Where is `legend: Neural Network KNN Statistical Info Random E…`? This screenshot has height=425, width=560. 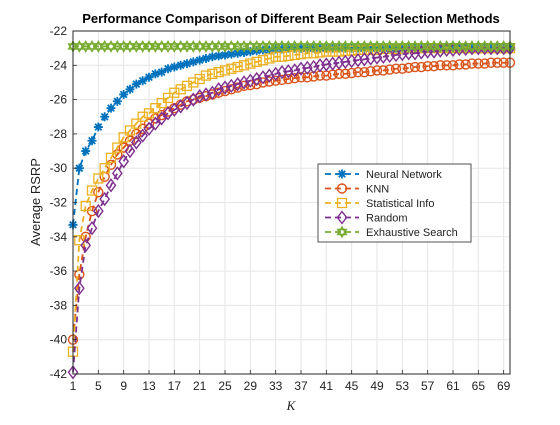 legend: Neural Network KNN Statistical Info Random E… is located at coordinates (394, 203).